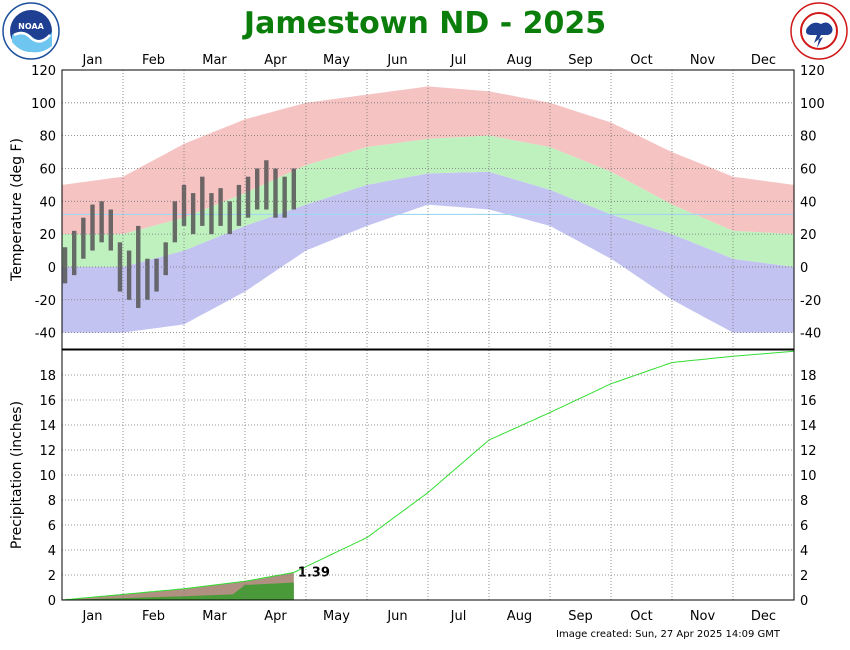 The image size is (850, 650). Describe the element at coordinates (153, 616) in the screenshot. I see `month-label-bottom: Feb` at that location.